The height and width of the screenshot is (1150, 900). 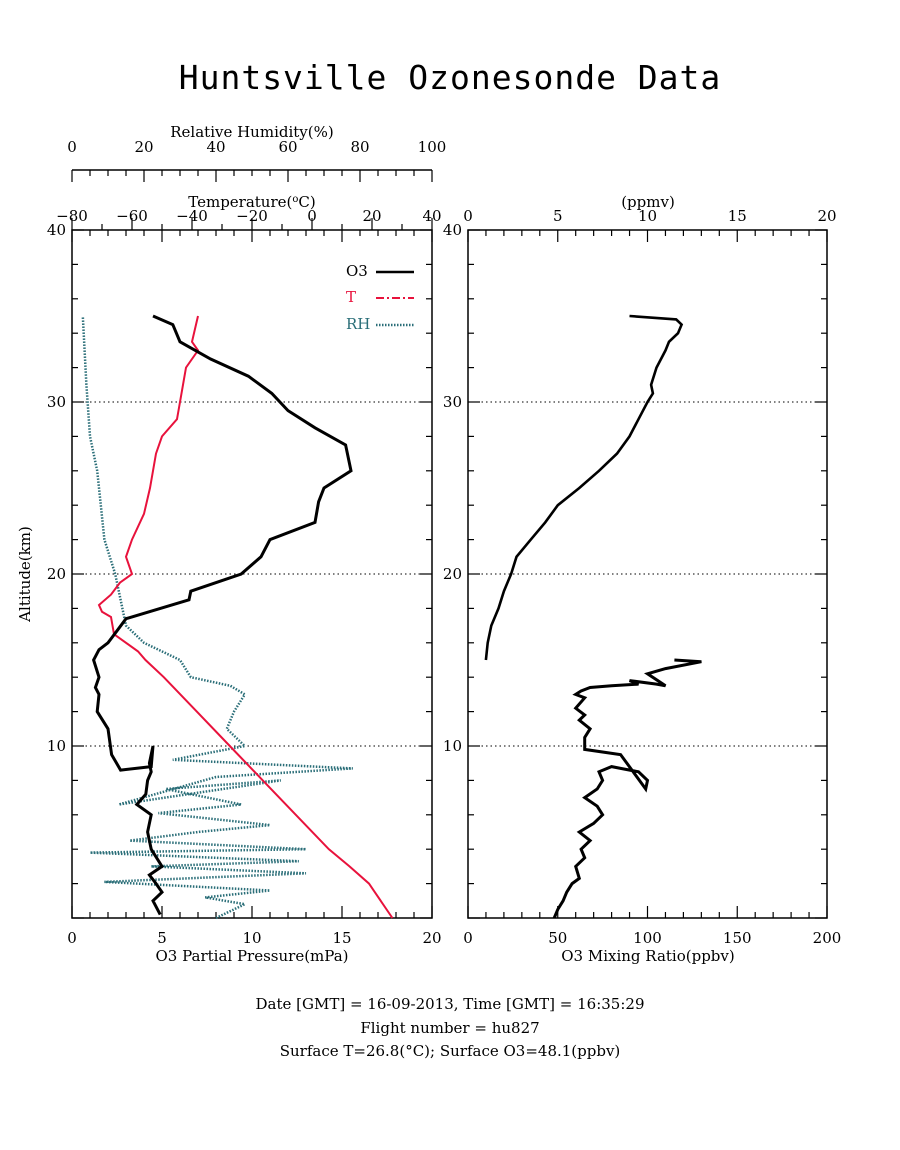 I want to click on right-bottom-tick-label-3: 150, so click(x=737, y=938).